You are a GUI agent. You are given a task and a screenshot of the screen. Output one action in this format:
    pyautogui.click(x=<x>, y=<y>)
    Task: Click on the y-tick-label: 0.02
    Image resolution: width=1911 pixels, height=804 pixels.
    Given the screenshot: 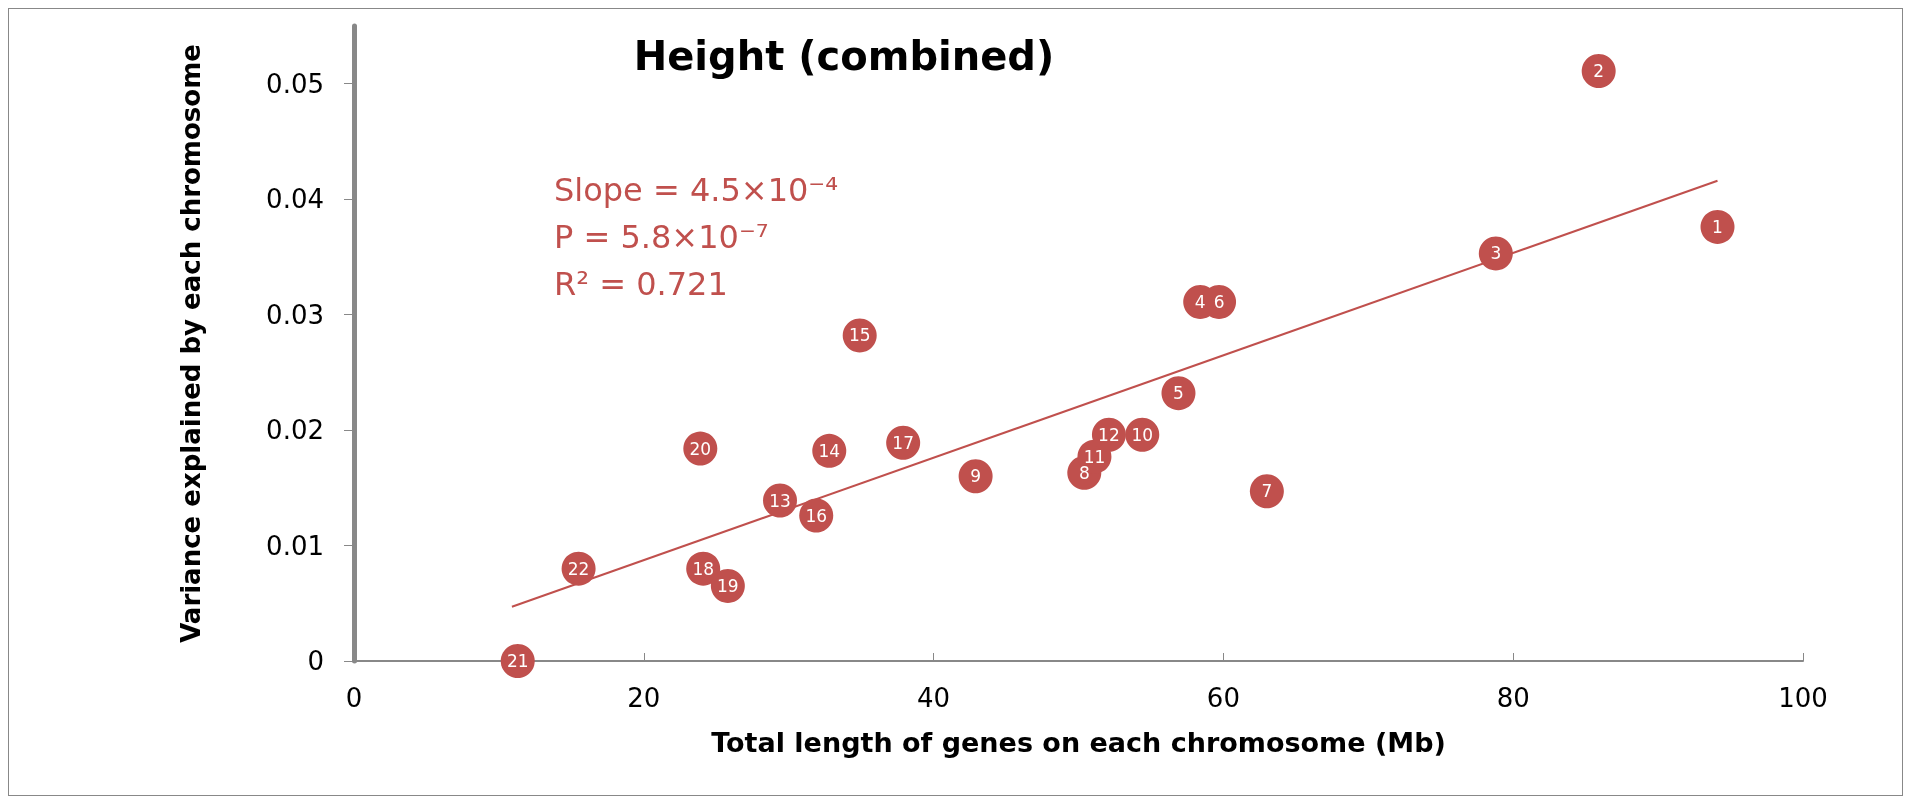 What is the action you would take?
    pyautogui.click(x=295, y=430)
    